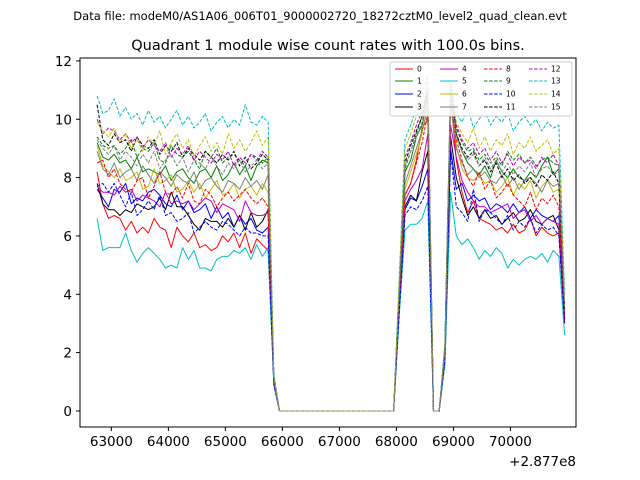 The image size is (640, 480). I want to click on x-tick-label: 70000, so click(510, 442).